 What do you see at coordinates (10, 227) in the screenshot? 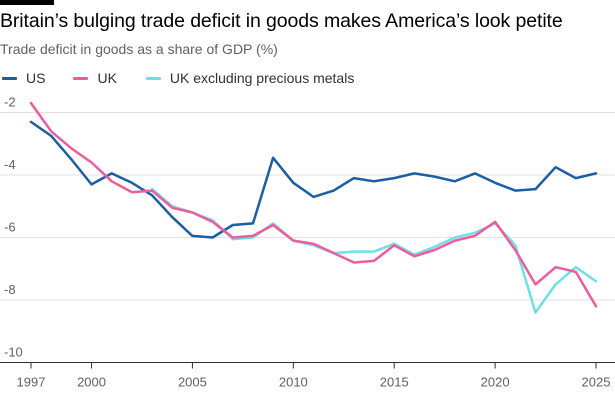
I see `y-tick-label: -6` at bounding box center [10, 227].